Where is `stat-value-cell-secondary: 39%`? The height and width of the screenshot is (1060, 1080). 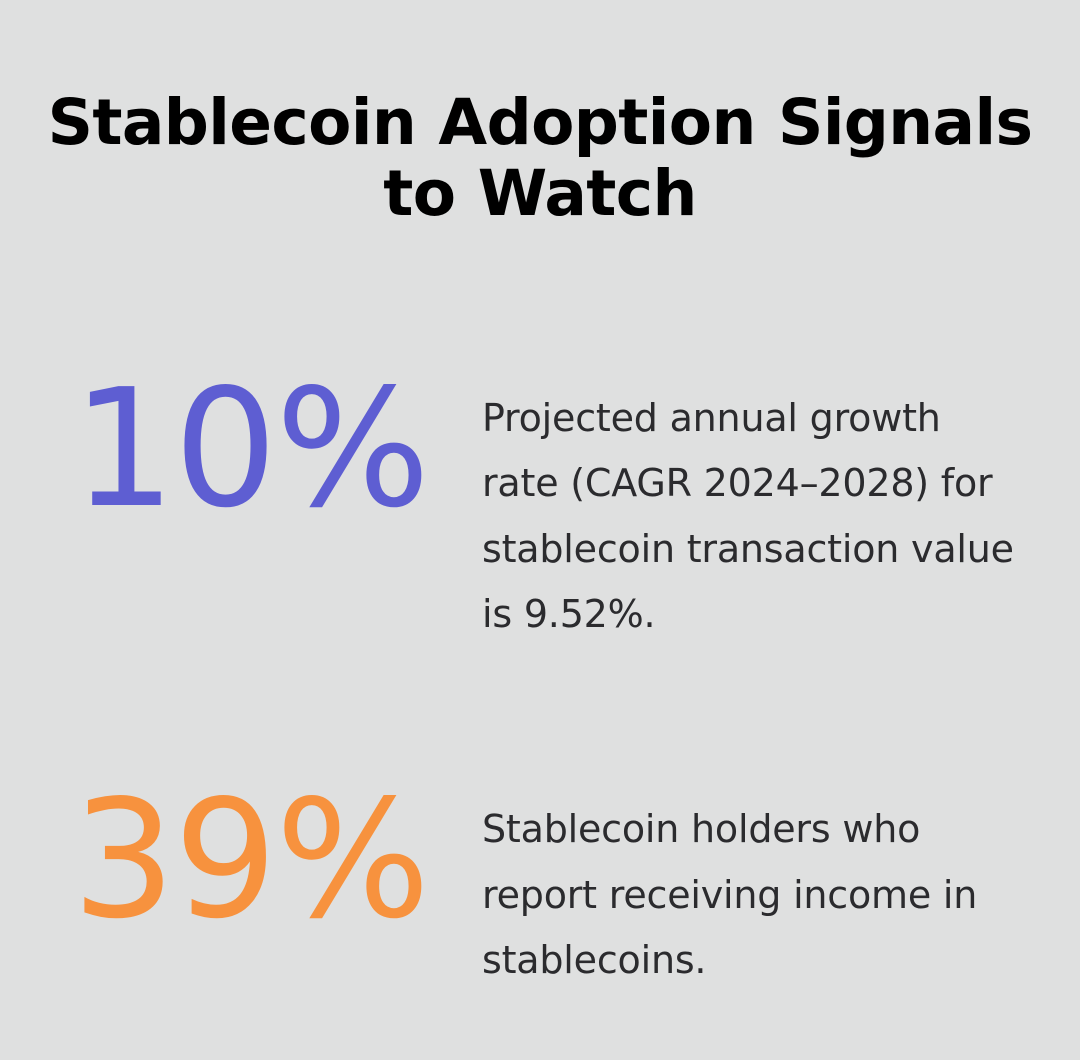
stat-value-cell-secondary: 39% is located at coordinates (241, 860).